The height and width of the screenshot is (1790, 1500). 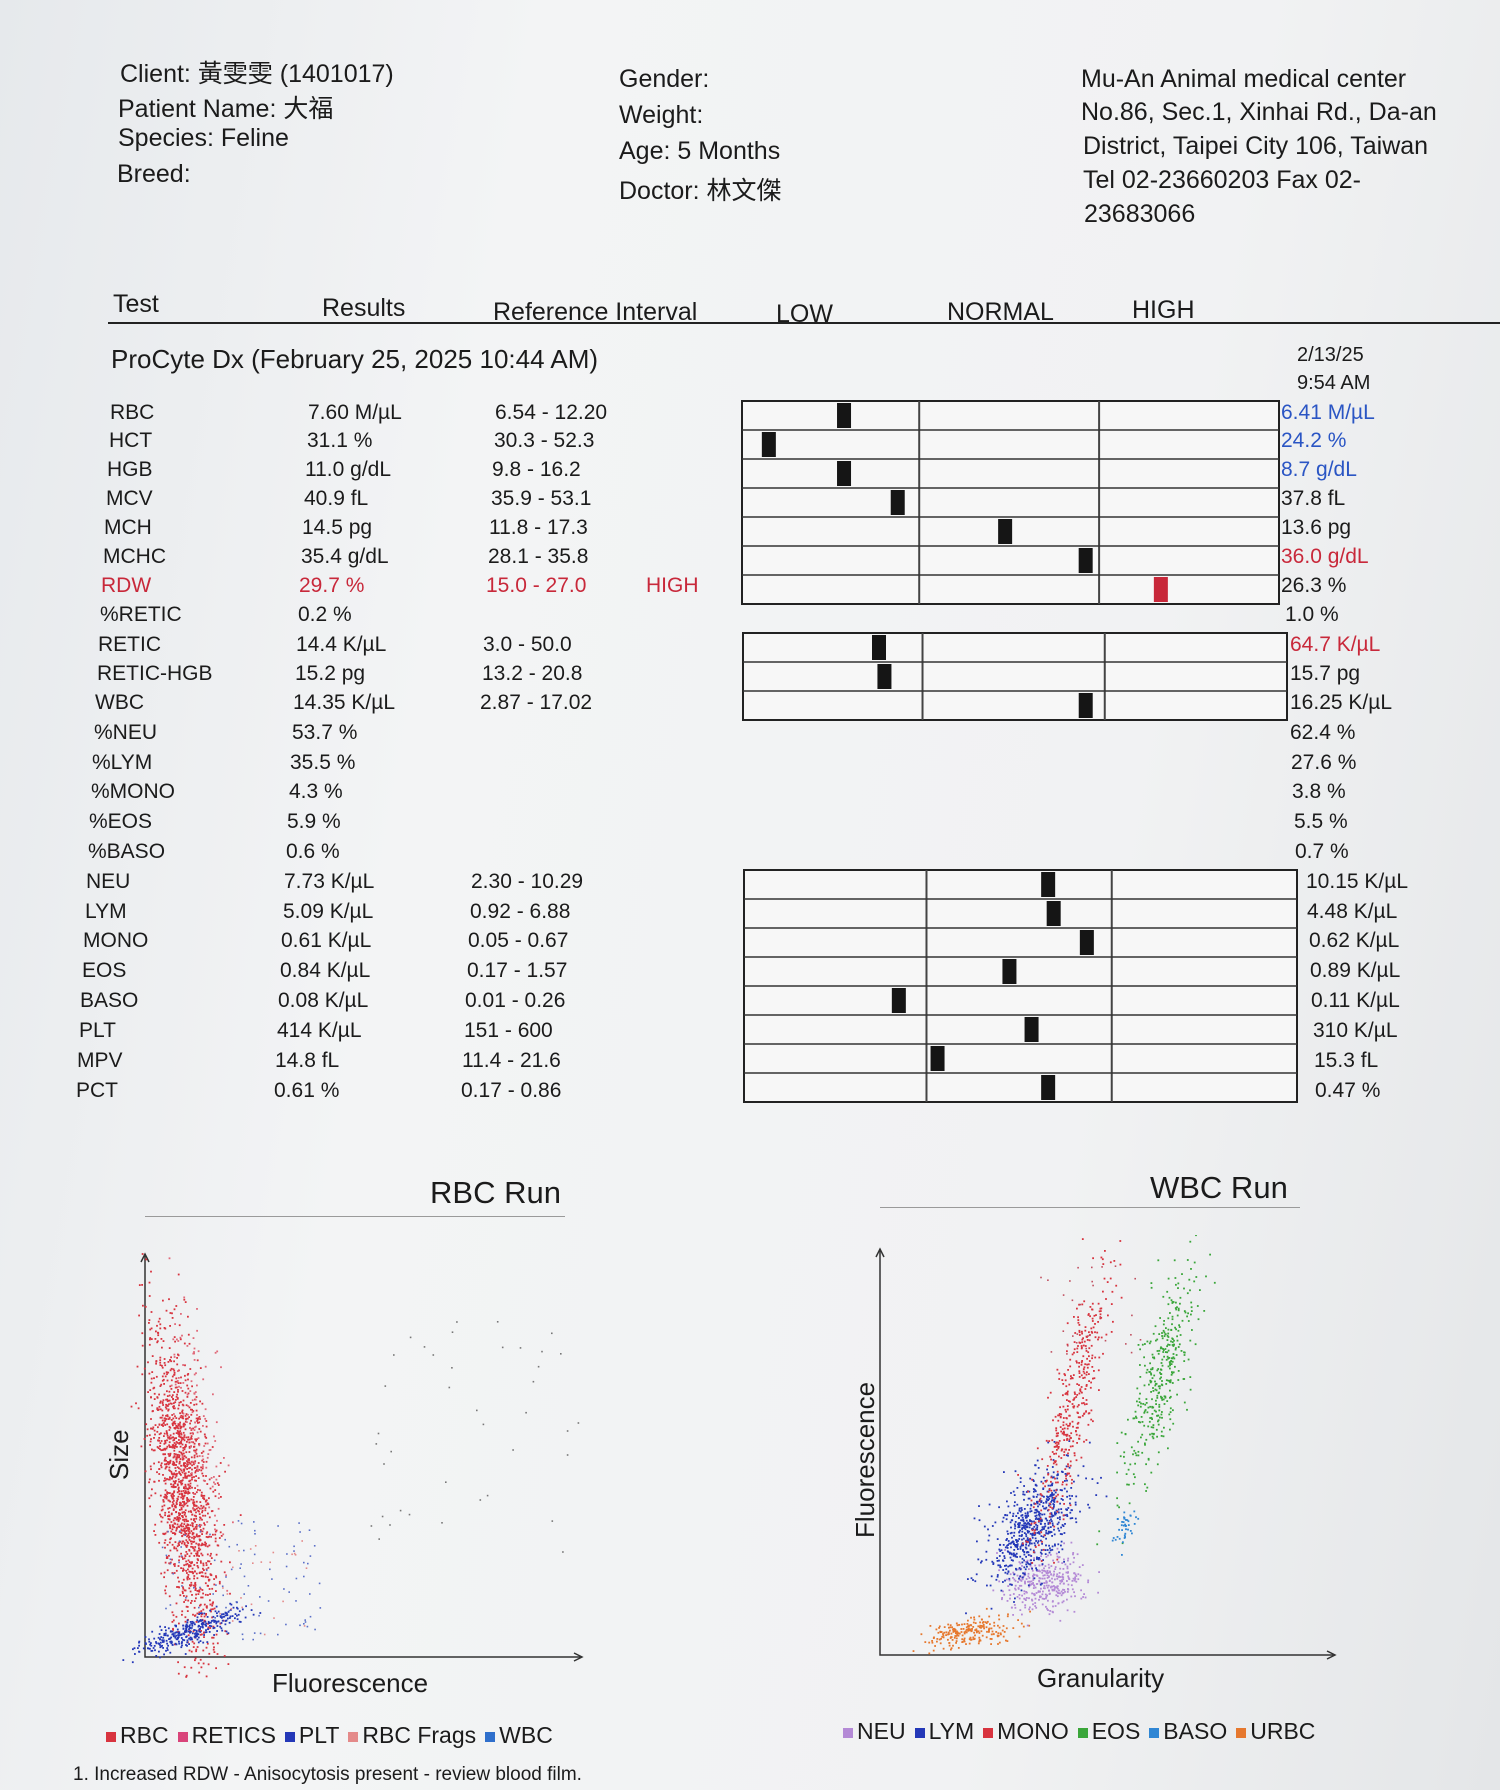 What do you see at coordinates (1188, 1731) in the screenshot?
I see `legend-item: BASO` at bounding box center [1188, 1731].